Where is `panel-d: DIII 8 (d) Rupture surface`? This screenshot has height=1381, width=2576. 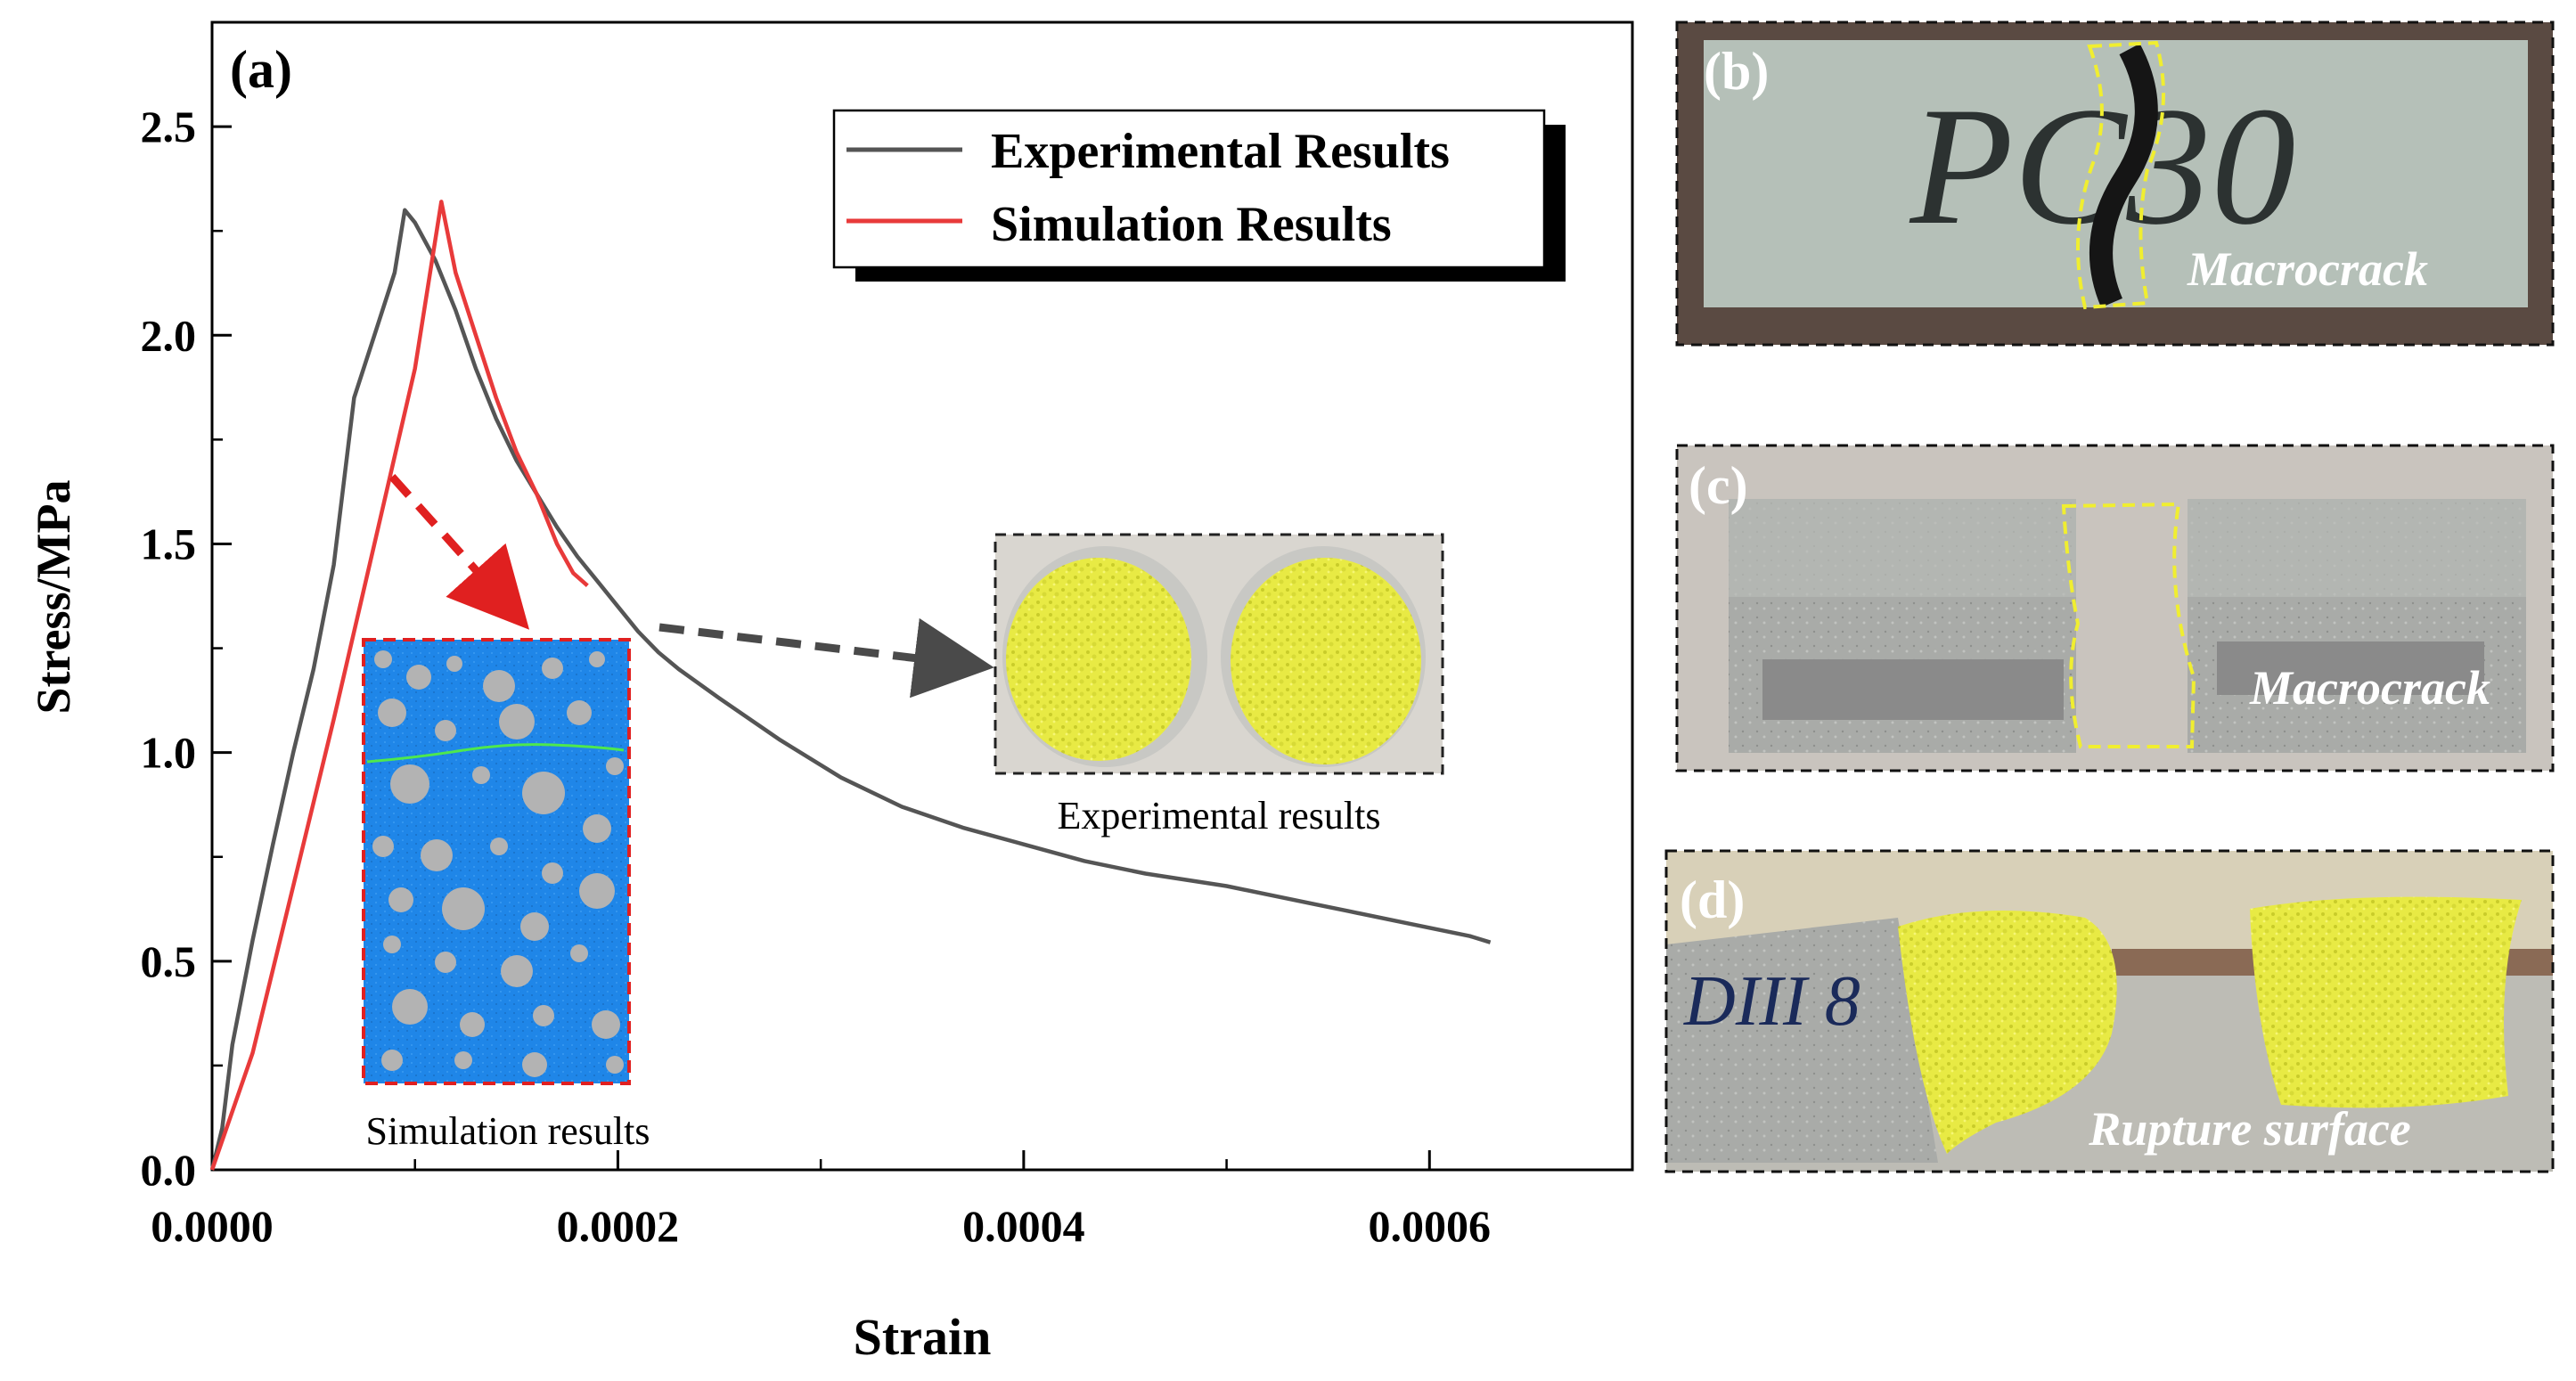 panel-d: DIII 8 (d) Rupture surface is located at coordinates (2109, 1011).